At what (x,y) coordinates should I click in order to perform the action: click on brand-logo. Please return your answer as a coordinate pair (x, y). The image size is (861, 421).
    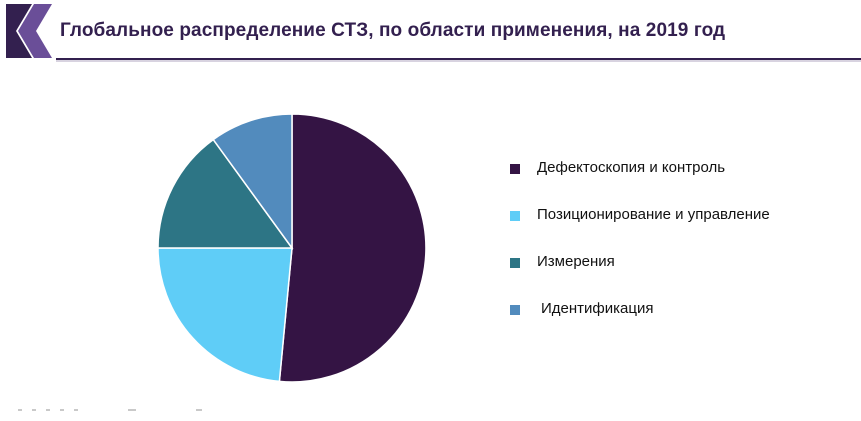
    Looking at the image, I should click on (29, 31).